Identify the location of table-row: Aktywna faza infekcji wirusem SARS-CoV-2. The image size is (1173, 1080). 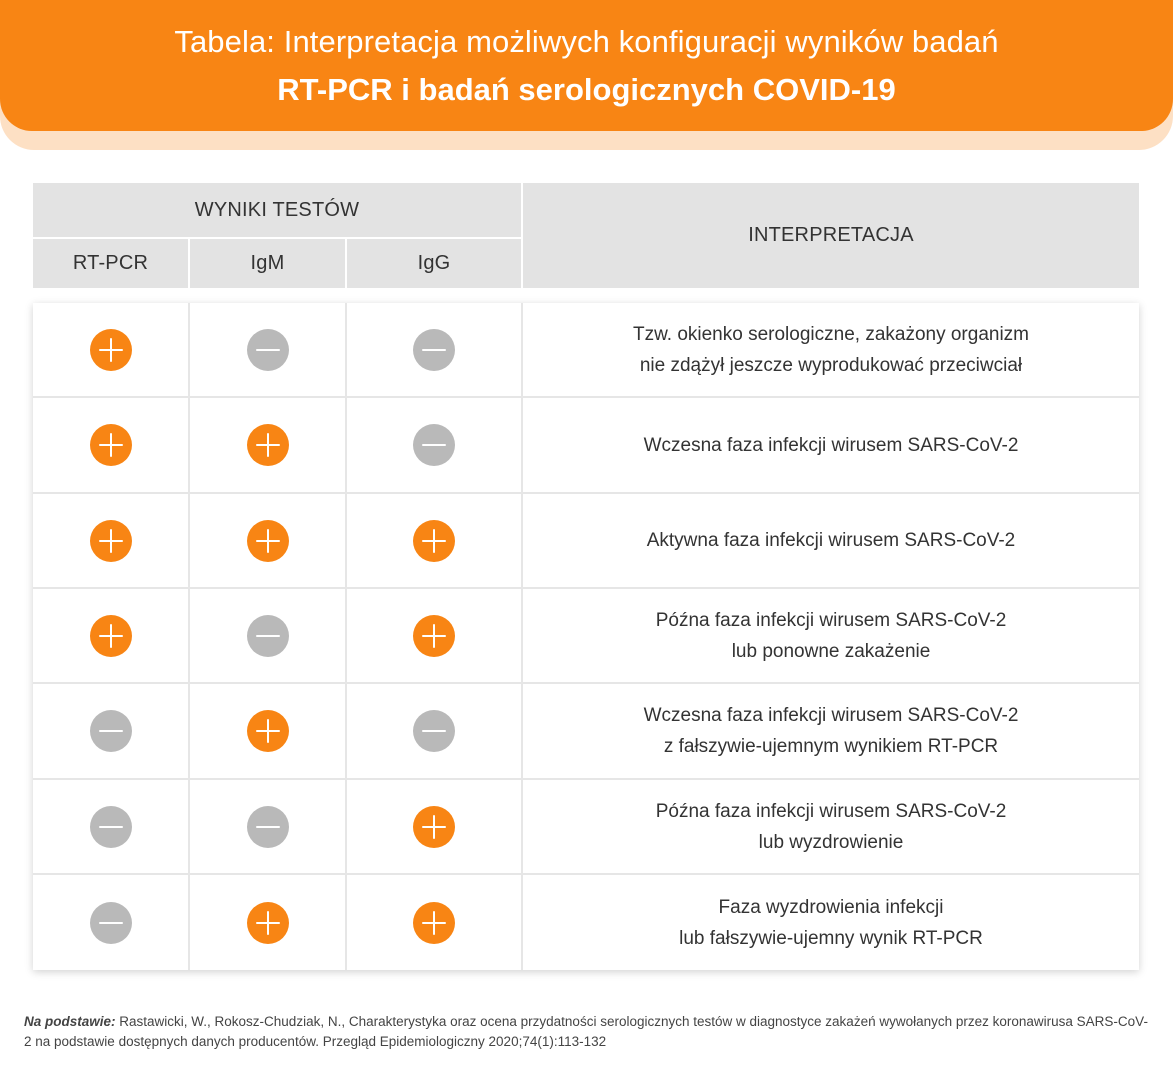
(586, 541).